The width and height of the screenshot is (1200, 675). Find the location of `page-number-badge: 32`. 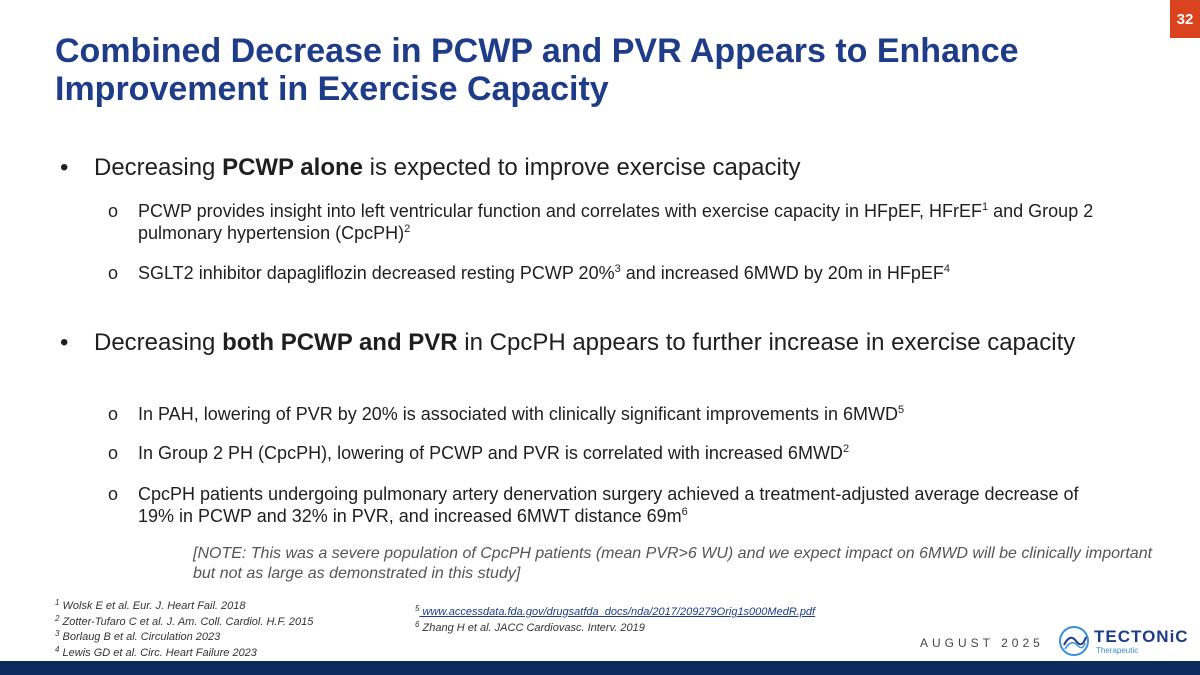

page-number-badge: 32 is located at coordinates (1185, 19).